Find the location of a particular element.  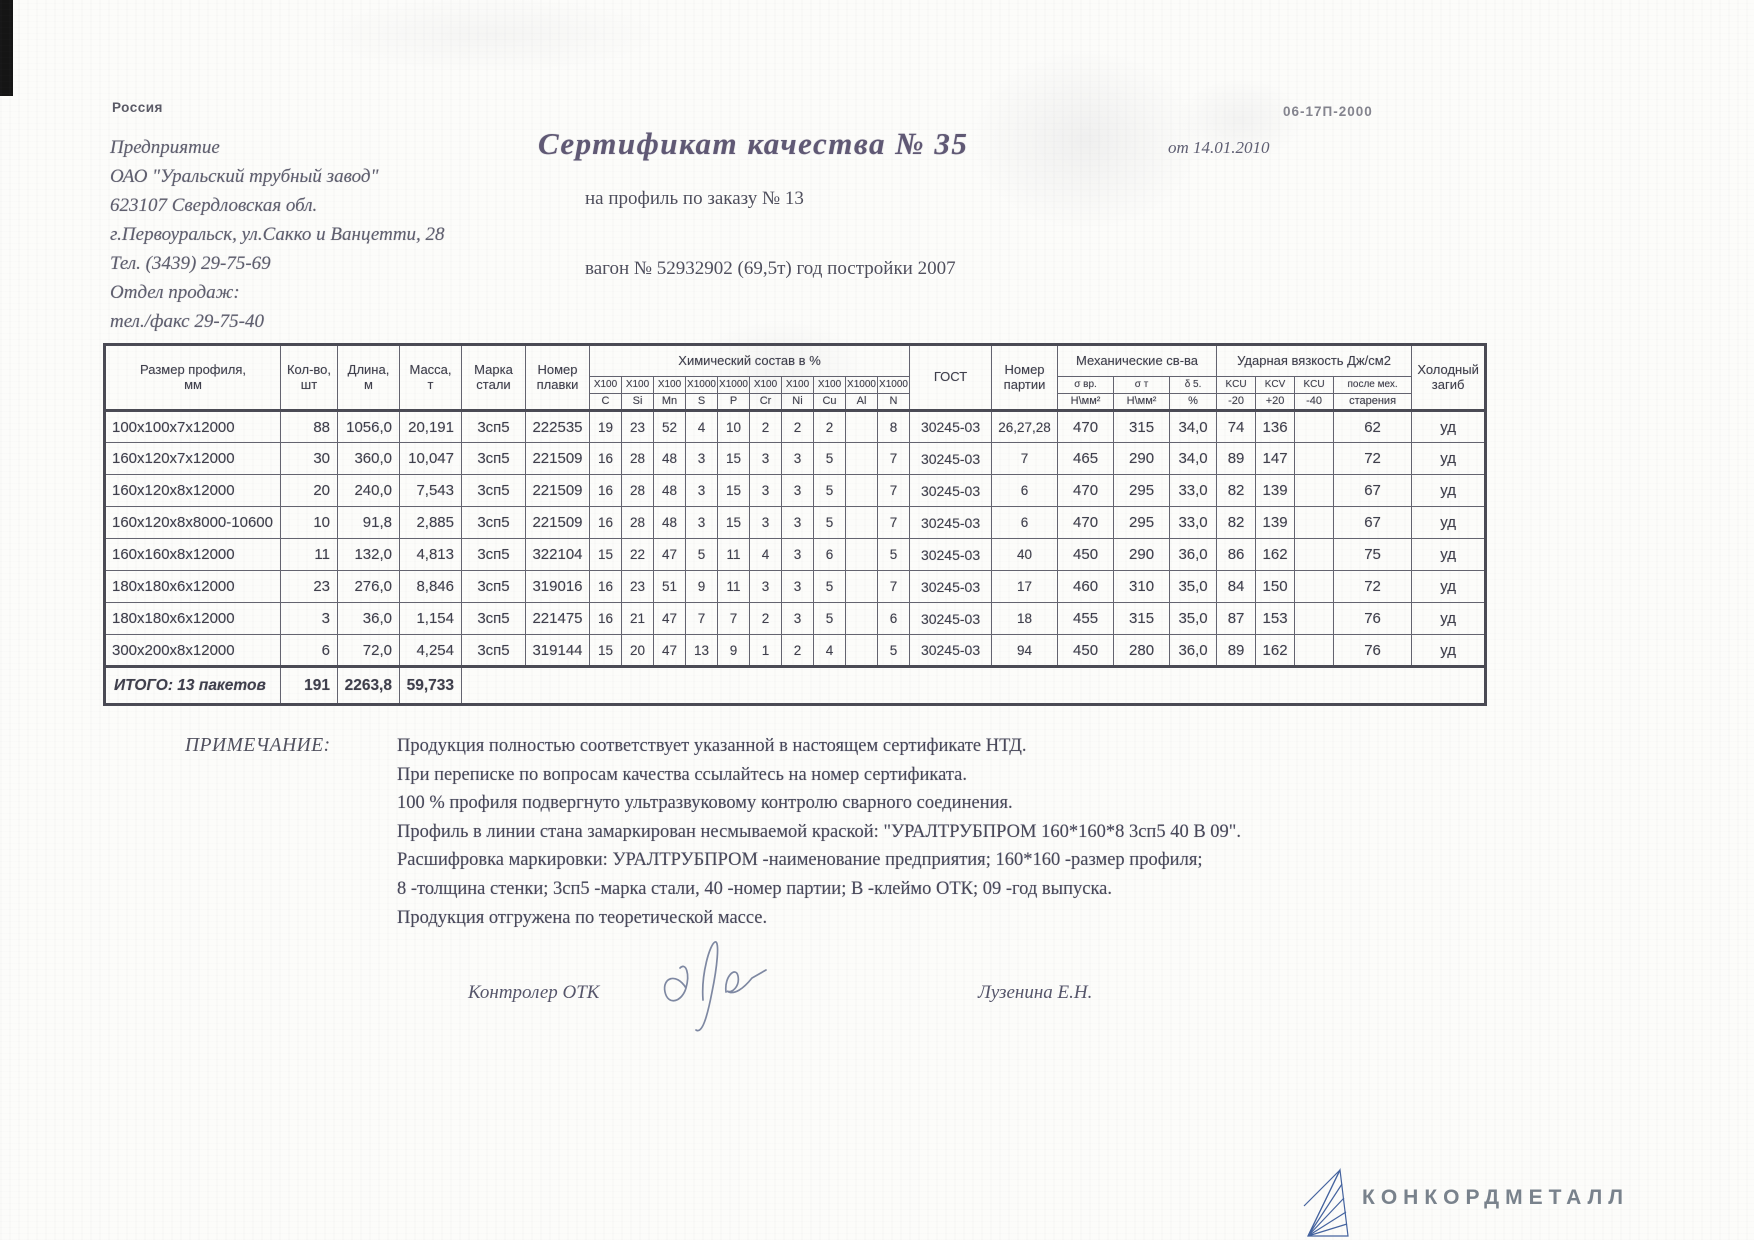

cell-mn: 48 is located at coordinates (669, 522).